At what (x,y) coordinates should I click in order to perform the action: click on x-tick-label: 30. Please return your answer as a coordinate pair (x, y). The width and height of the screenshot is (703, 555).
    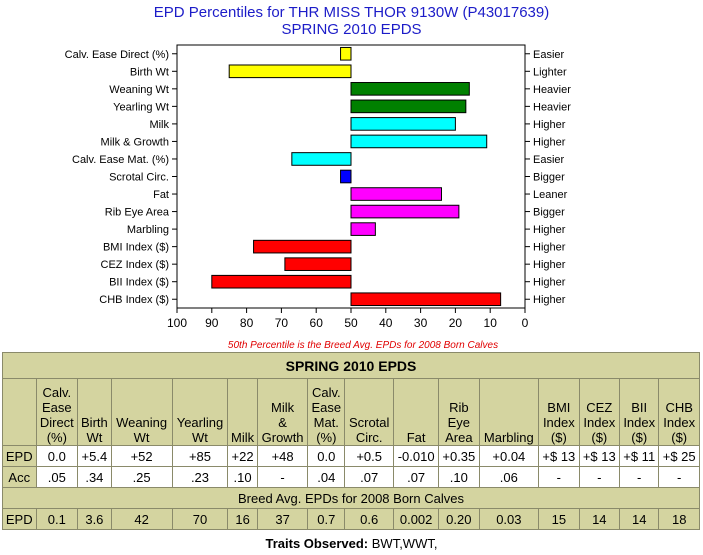
    Looking at the image, I should click on (421, 323).